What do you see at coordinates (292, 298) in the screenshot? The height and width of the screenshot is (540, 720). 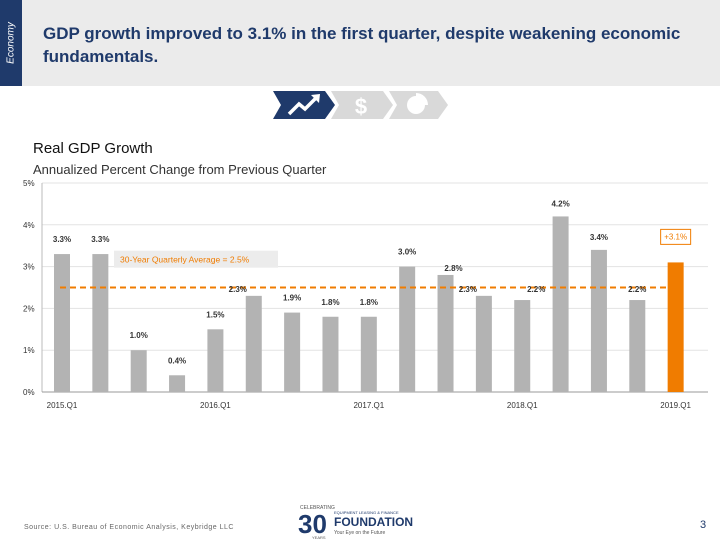 I see `data-label: 1.9%` at bounding box center [292, 298].